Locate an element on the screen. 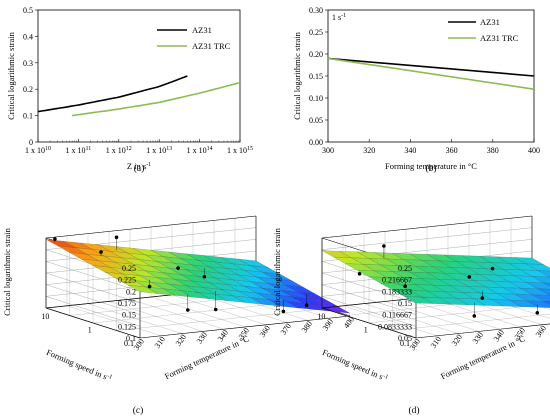 The image size is (550, 419). legend-label-b-0: AZ31 is located at coordinates (490, 22).